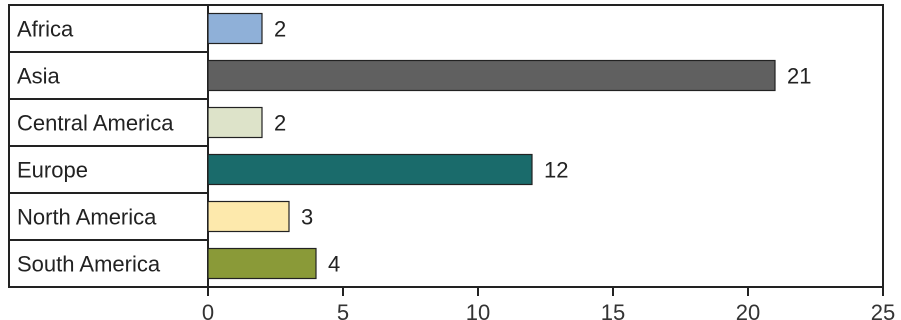 Image resolution: width=901 pixels, height=320 pixels. I want to click on category-label: North America, so click(87, 217).